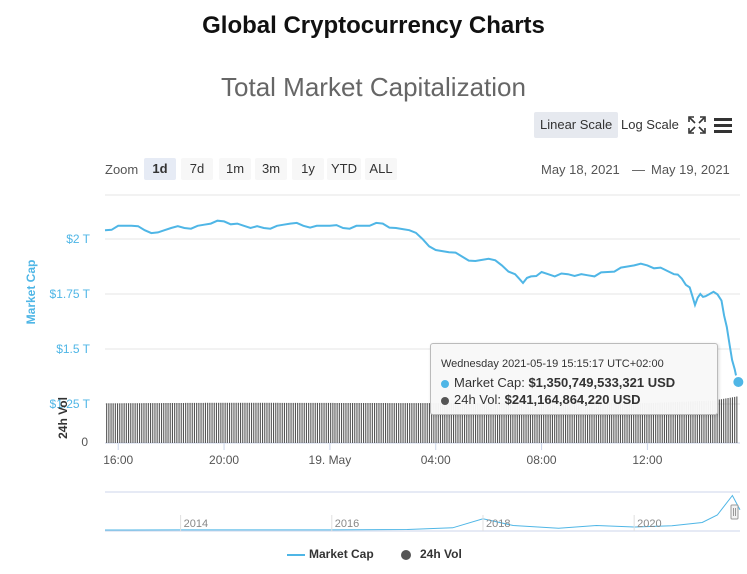  Describe the element at coordinates (650, 124) in the screenshot. I see `log-scale-button: Log Scale` at that location.